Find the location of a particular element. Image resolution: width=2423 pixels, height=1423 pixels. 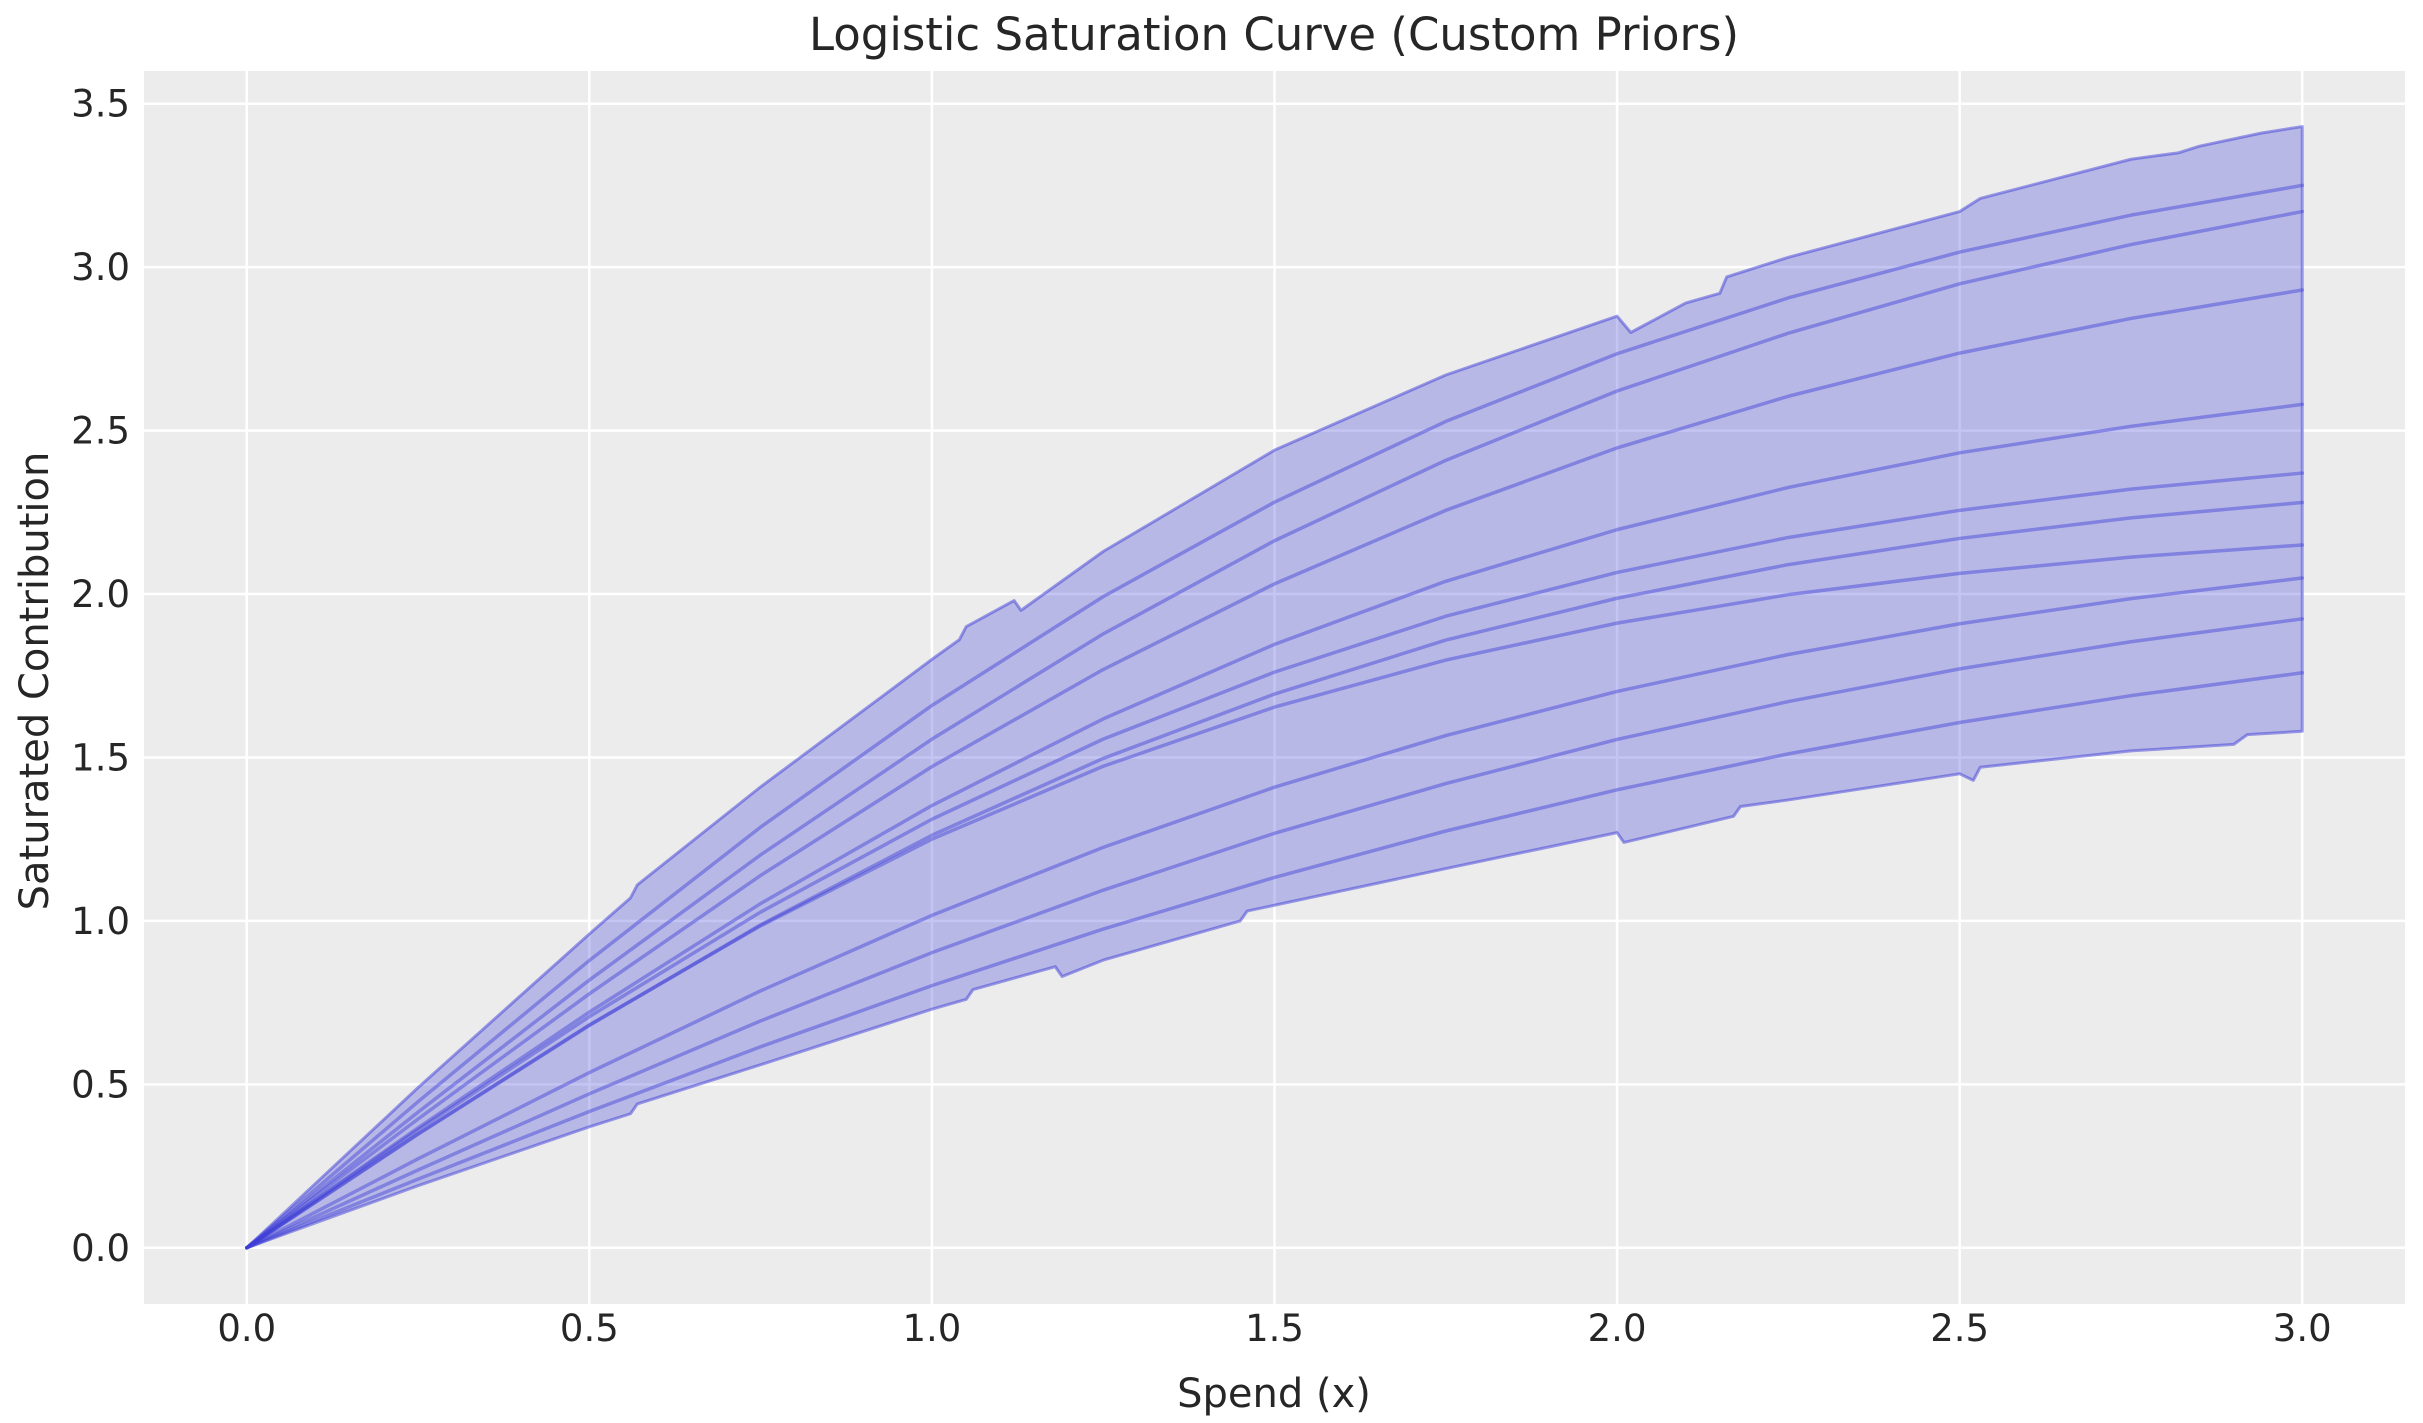

y-tick-label: 2.5 is located at coordinates (100, 431).